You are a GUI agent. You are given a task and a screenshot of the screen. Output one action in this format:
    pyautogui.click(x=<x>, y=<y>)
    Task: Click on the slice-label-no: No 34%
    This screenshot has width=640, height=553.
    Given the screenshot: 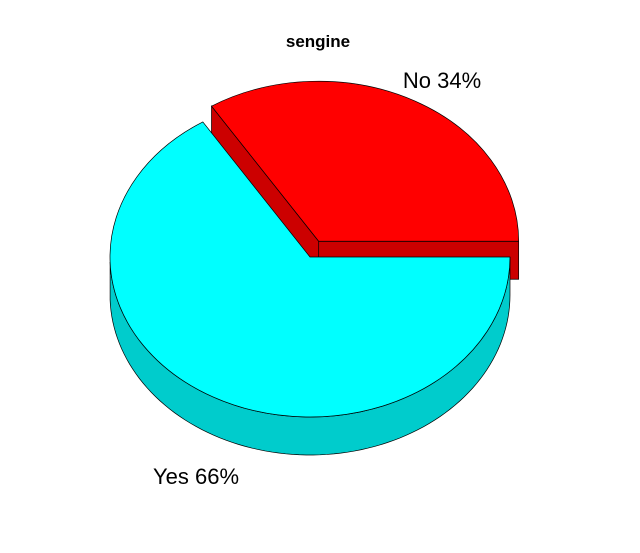 What is the action you would take?
    pyautogui.click(x=442, y=80)
    